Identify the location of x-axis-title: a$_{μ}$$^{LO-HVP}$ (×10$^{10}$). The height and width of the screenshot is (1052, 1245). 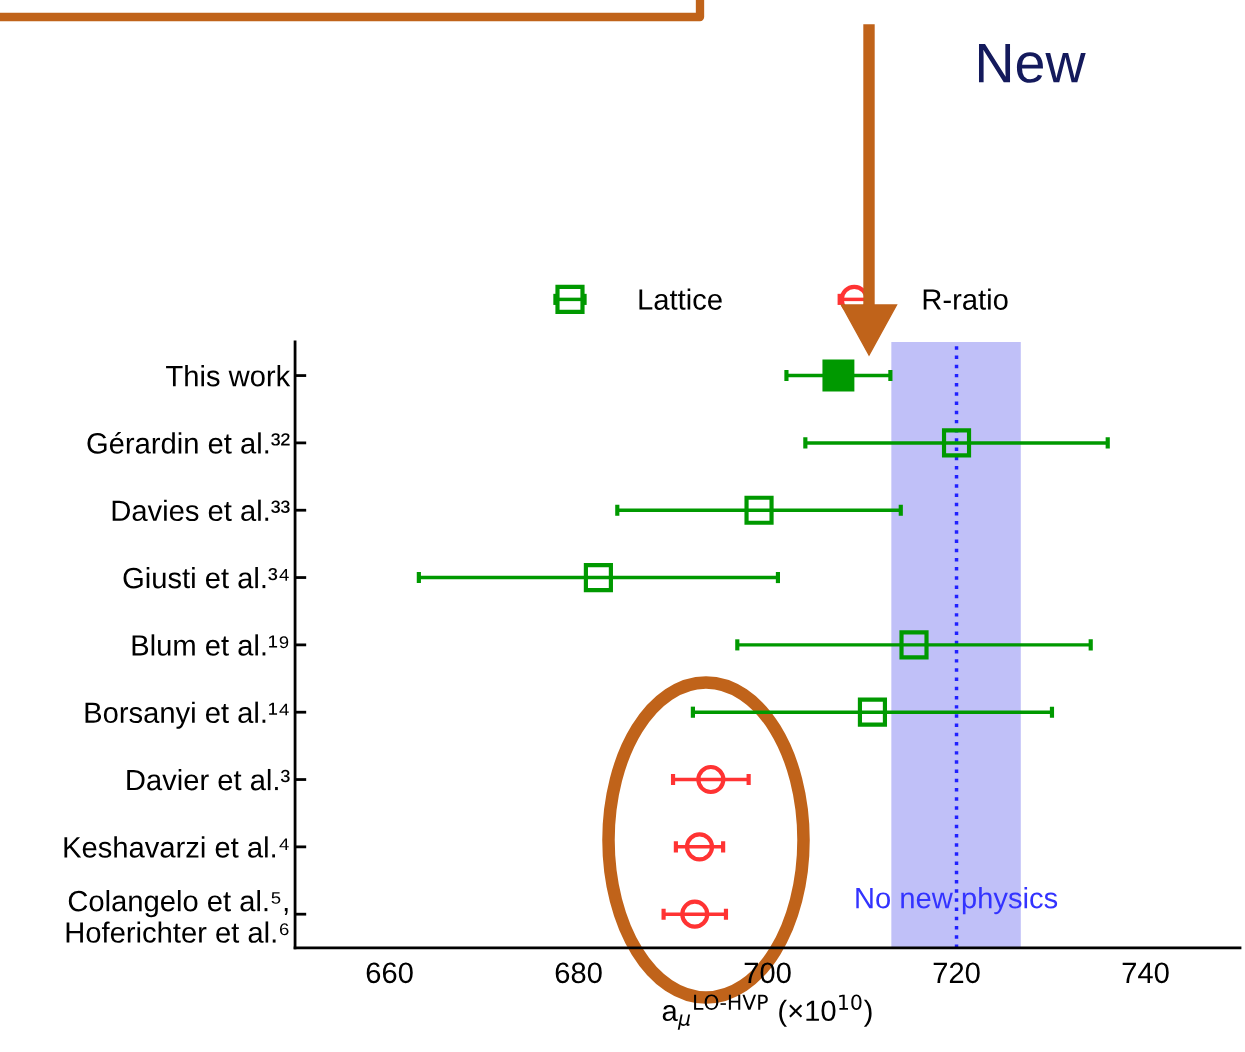
(767, 1012).